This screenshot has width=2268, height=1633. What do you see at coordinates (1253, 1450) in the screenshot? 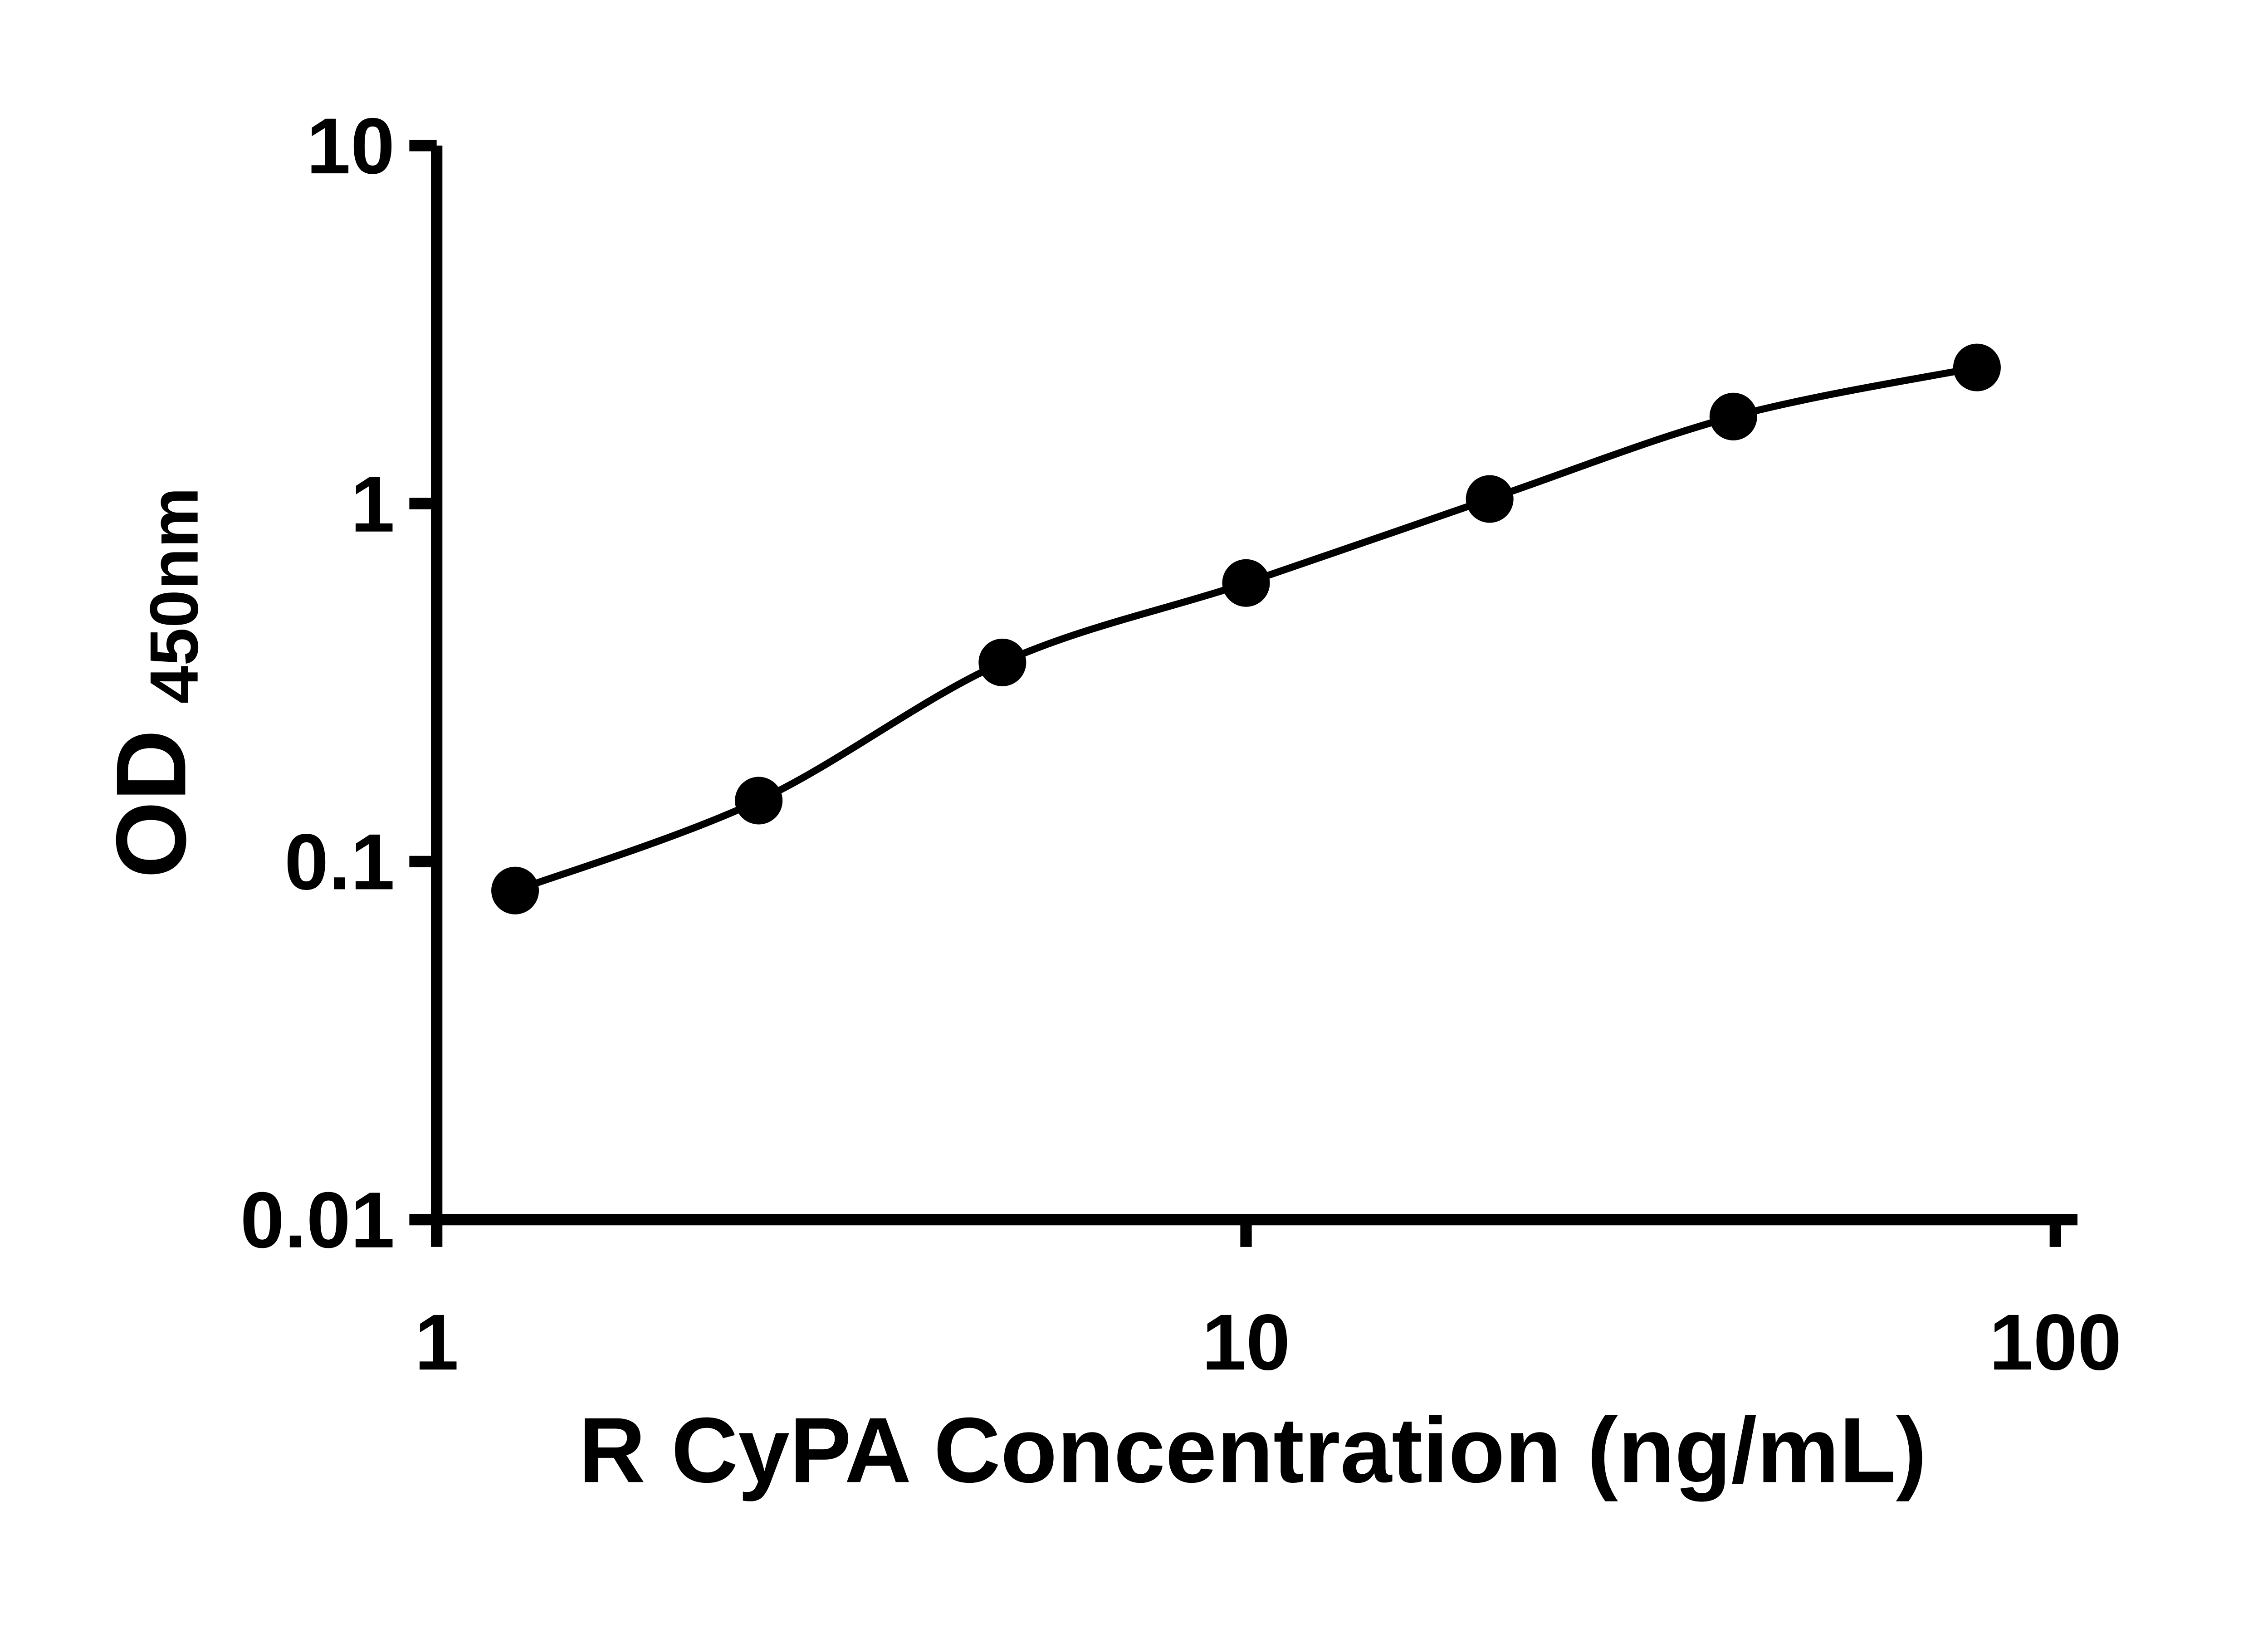
I see `x-axis-title: R CyPA Concentration (ng/mL)` at bounding box center [1253, 1450].